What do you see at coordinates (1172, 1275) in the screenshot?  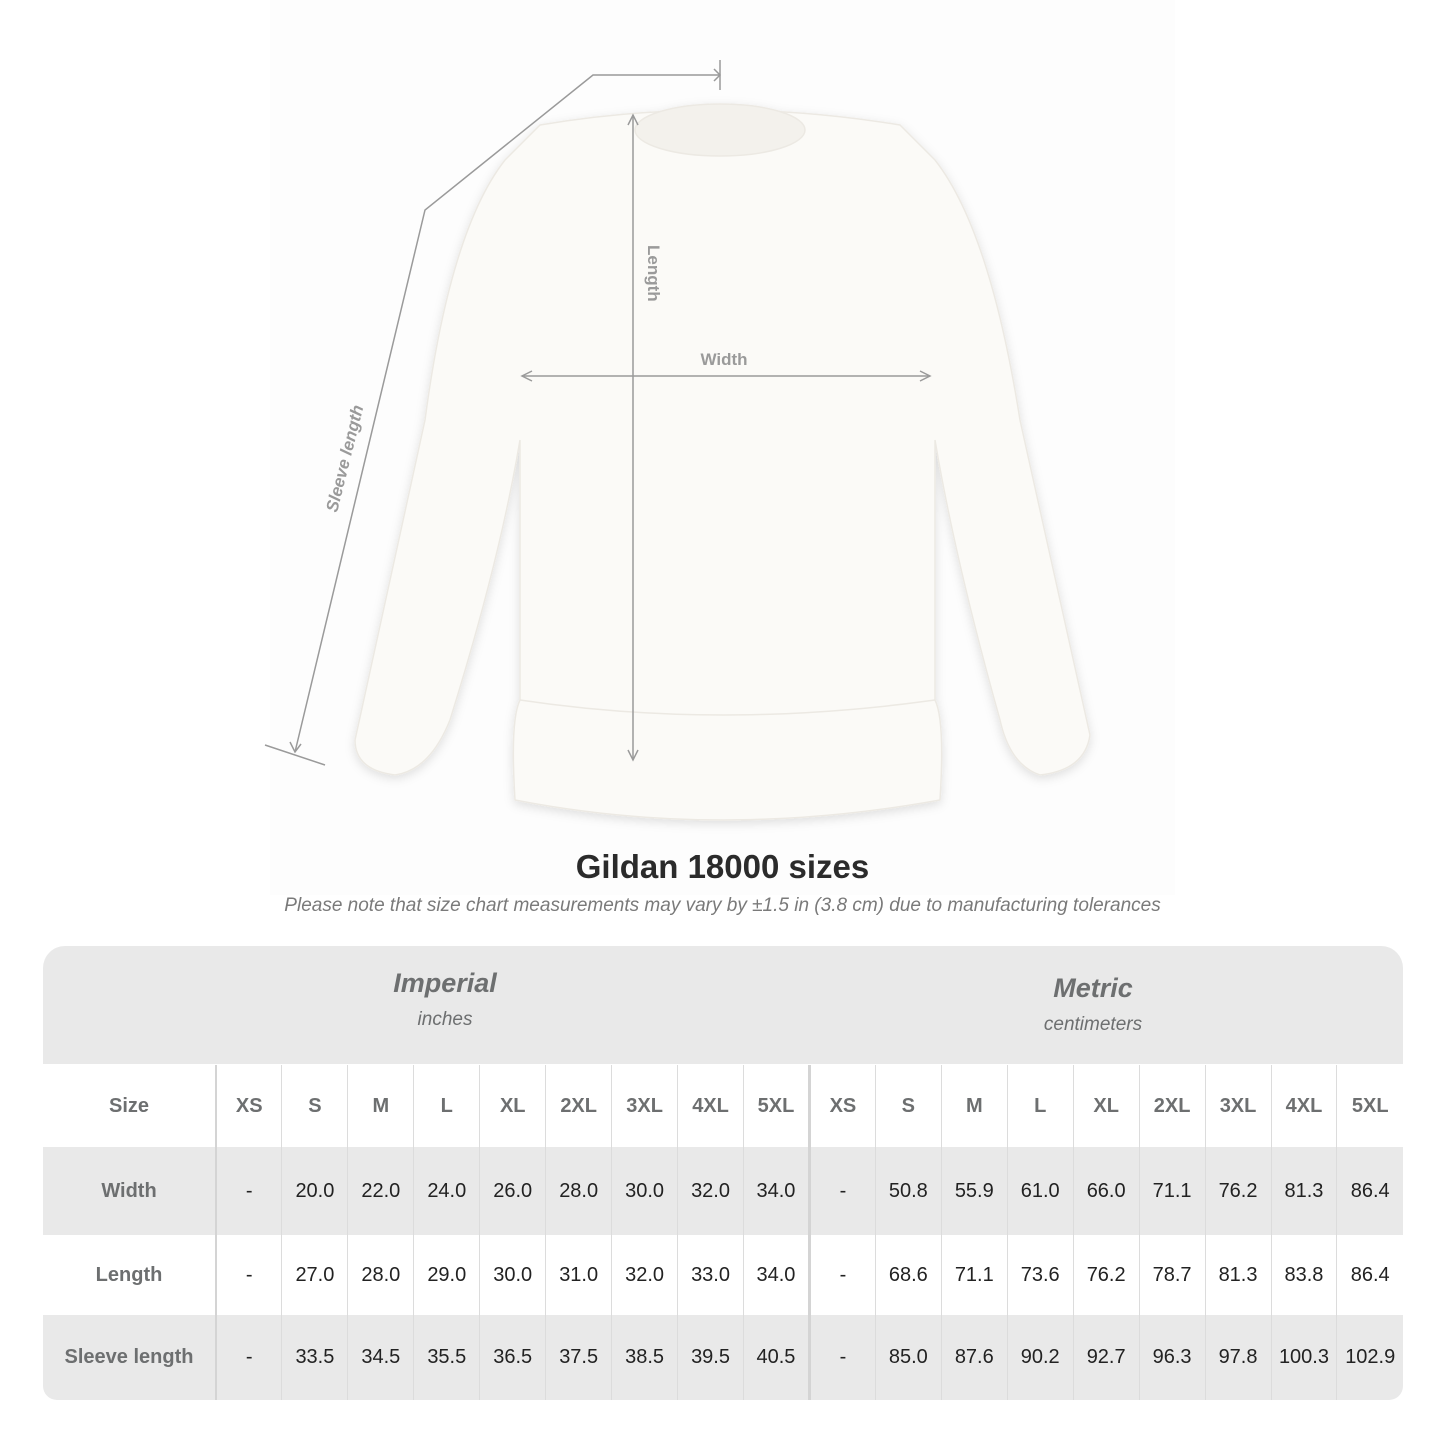 I see `metric-value-cell: 78.7` at bounding box center [1172, 1275].